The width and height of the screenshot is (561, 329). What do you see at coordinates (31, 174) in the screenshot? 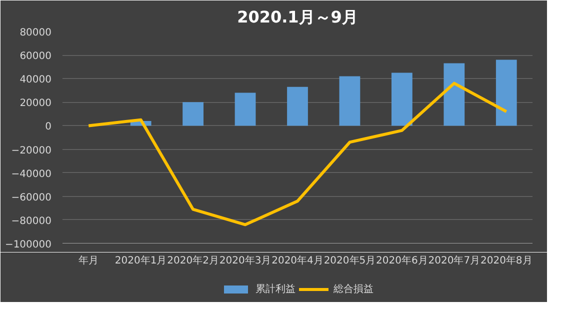
I see `y-tick-label: −40000` at bounding box center [31, 174].